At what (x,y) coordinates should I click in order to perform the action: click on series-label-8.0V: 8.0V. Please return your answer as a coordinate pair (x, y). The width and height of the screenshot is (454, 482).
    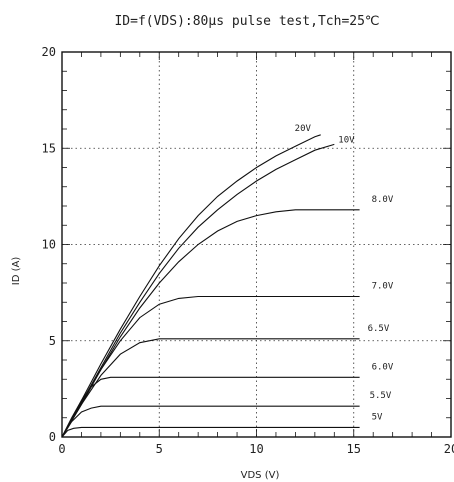
    Looking at the image, I should click on (383, 200).